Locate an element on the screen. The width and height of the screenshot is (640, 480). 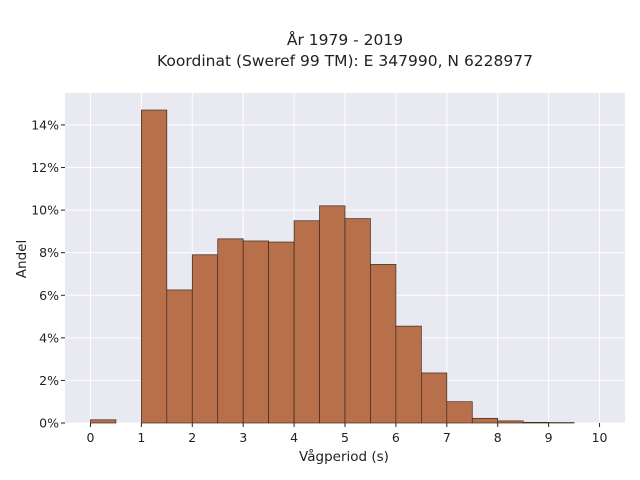
y-tick-label: 4% is located at coordinates (49, 337).